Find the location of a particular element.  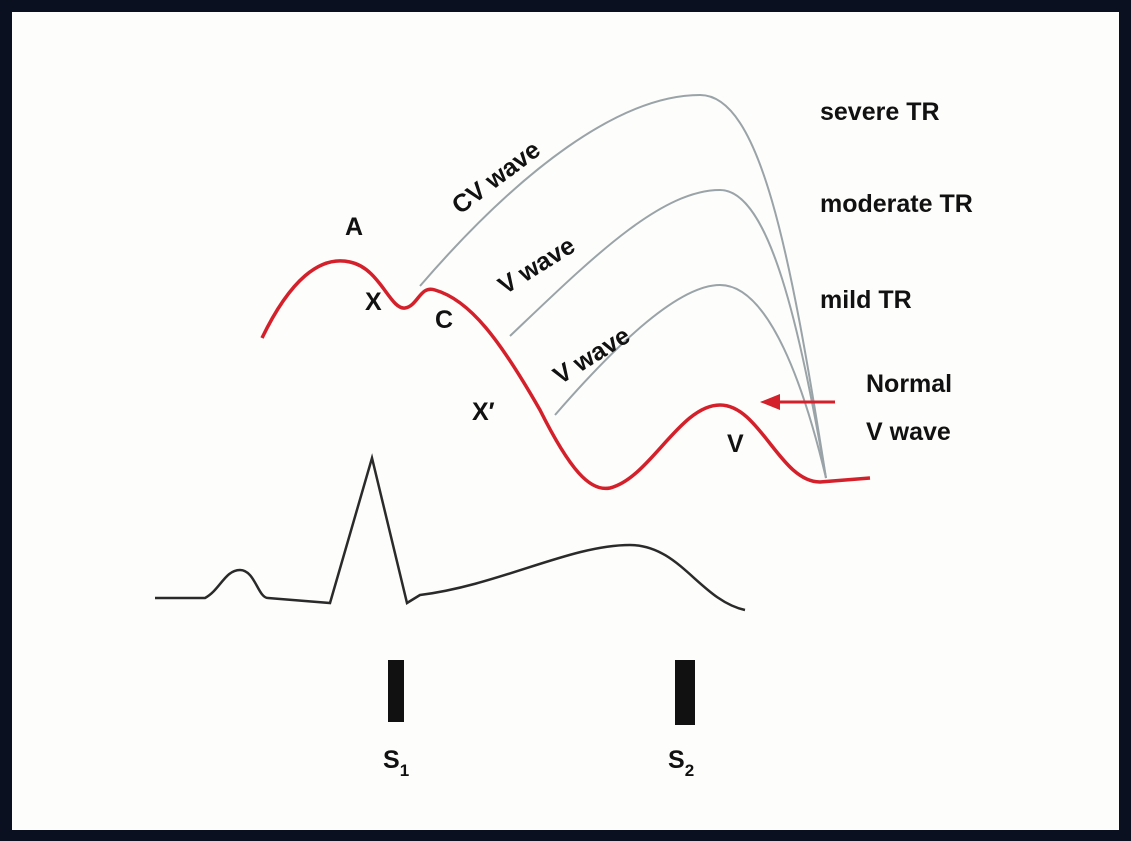

normal-label: Normal is located at coordinates (909, 384).